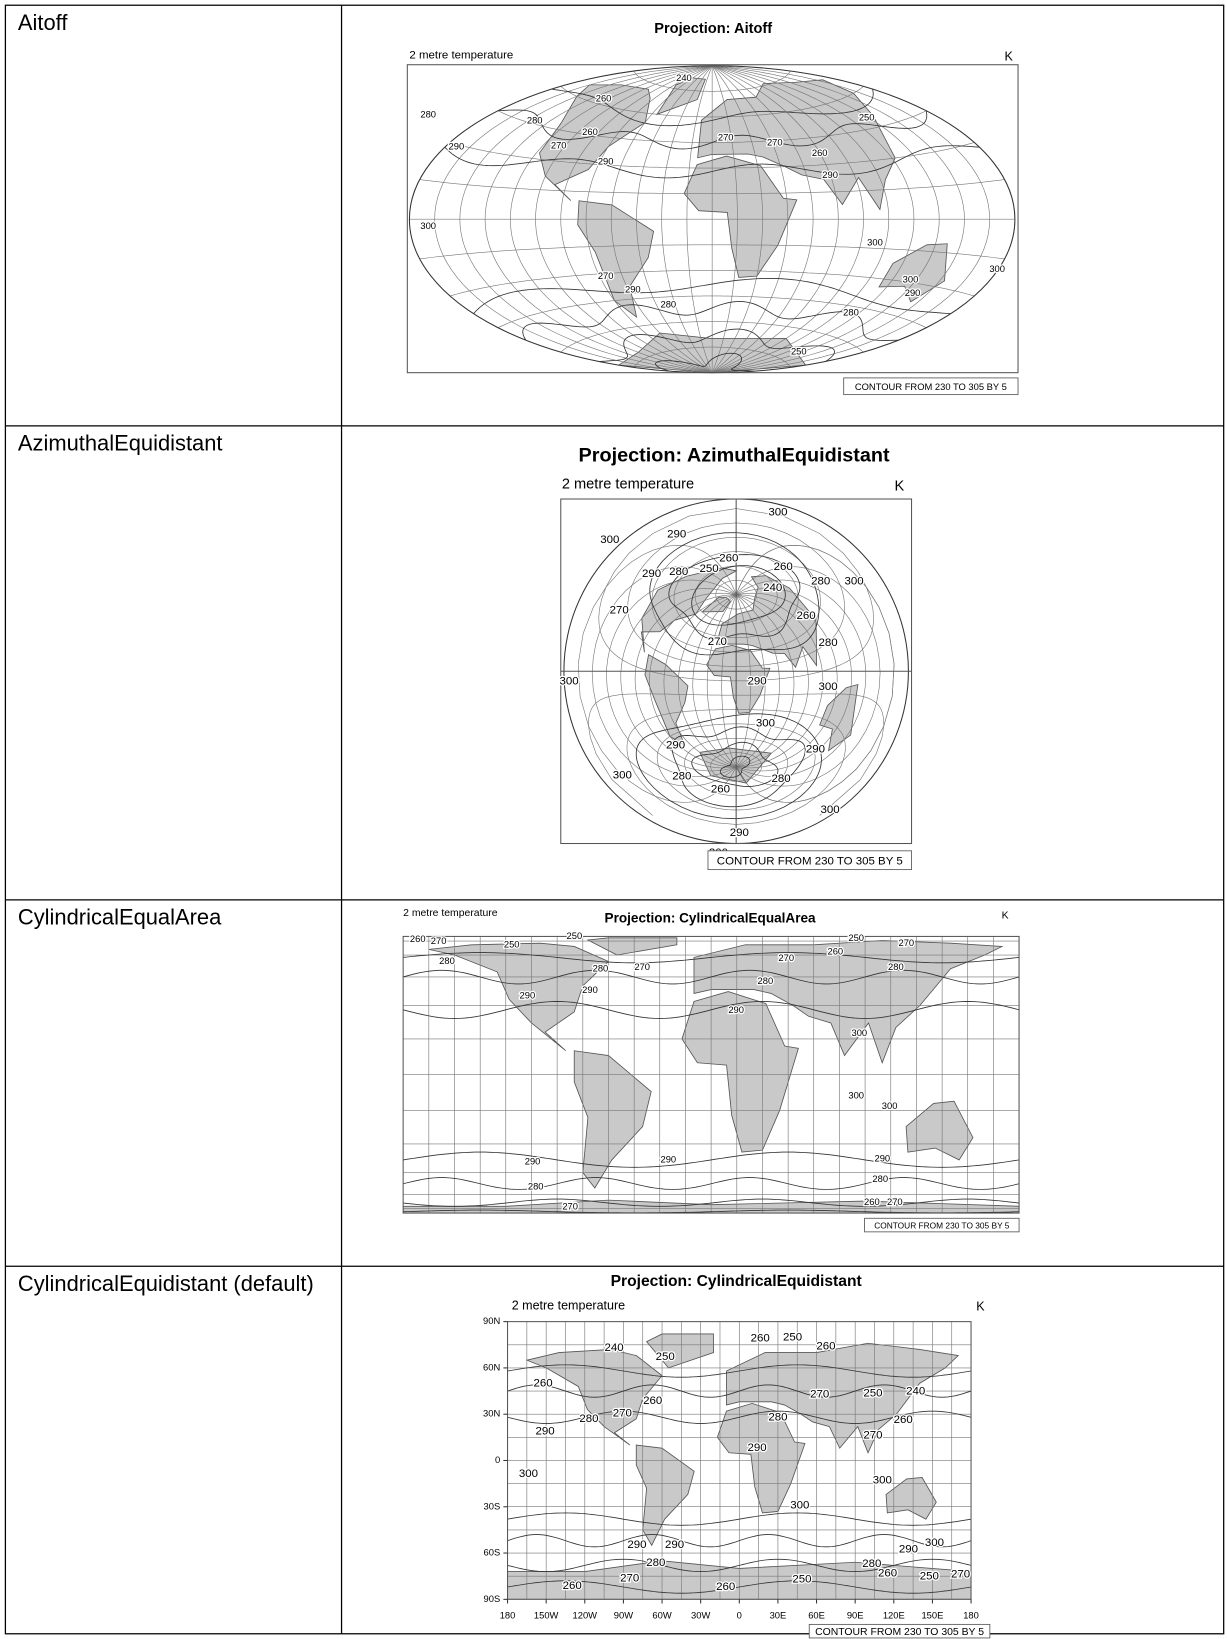  Describe the element at coordinates (623, 1615) in the screenshot. I see `x-tick-label: 90W` at that location.